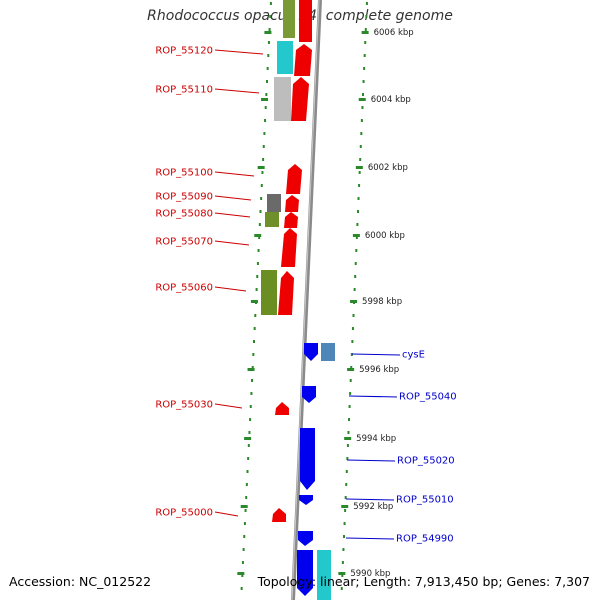  Describe the element at coordinates (428, 397) in the screenshot. I see `gene-label-reverse: ROP_55040` at that location.